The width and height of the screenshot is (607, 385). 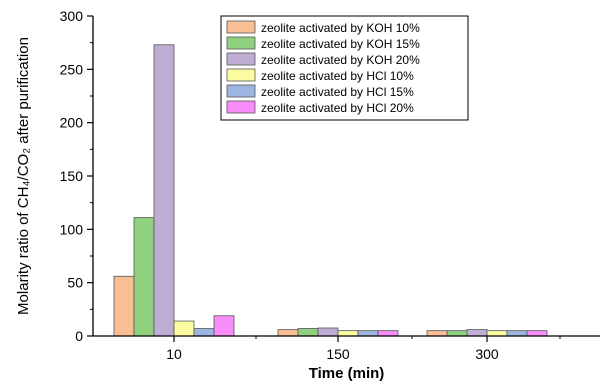 What do you see at coordinates (72, 123) in the screenshot?
I see `y-tick-label: 200` at bounding box center [72, 123].